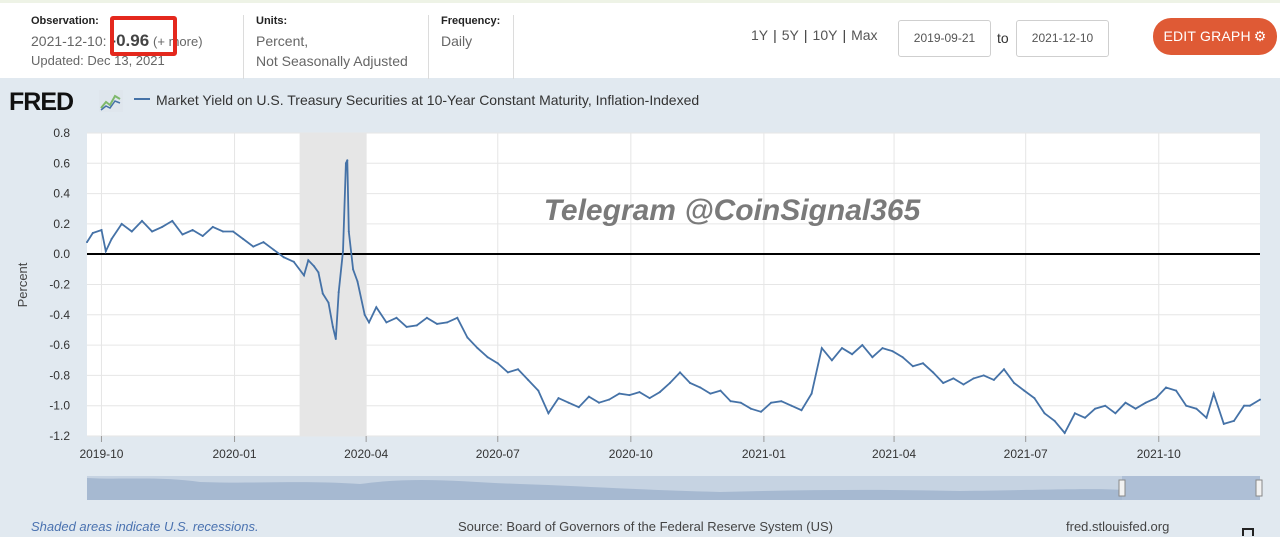 This screenshot has height=537, width=1280. I want to click on y-tick-label: 0.6, so click(61, 163).